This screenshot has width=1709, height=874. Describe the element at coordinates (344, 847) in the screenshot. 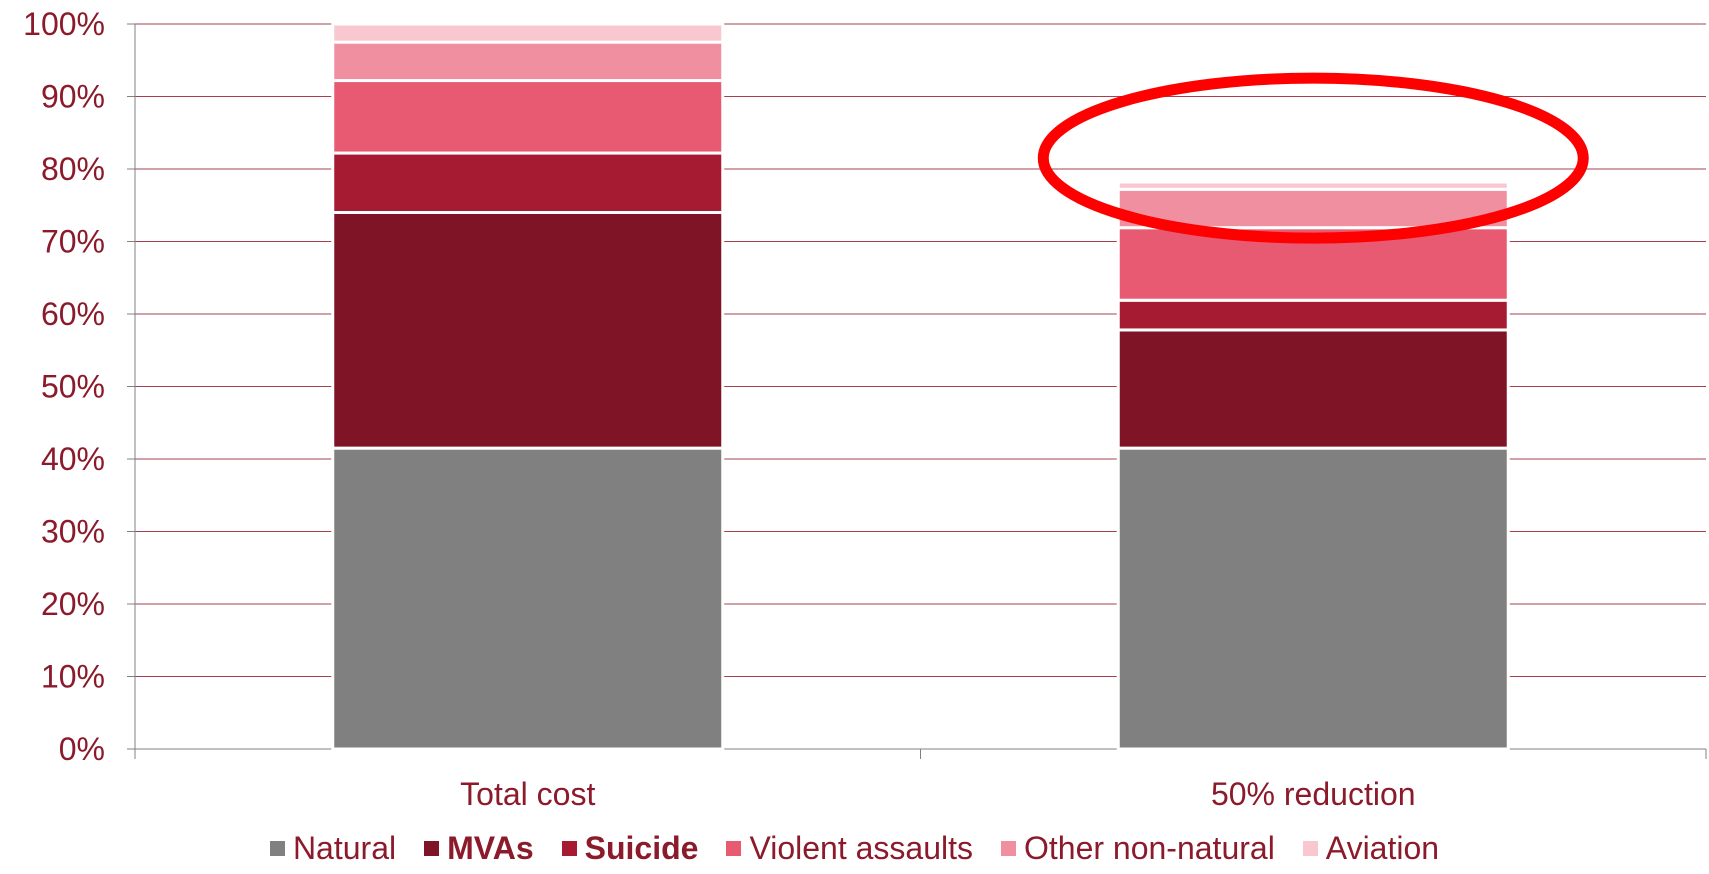

I see `legend-label: Natural` at that location.